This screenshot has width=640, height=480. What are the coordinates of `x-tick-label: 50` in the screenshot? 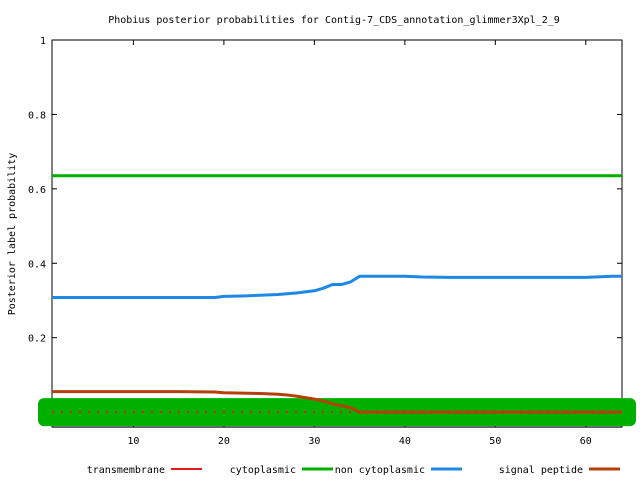 It's located at (495, 441).